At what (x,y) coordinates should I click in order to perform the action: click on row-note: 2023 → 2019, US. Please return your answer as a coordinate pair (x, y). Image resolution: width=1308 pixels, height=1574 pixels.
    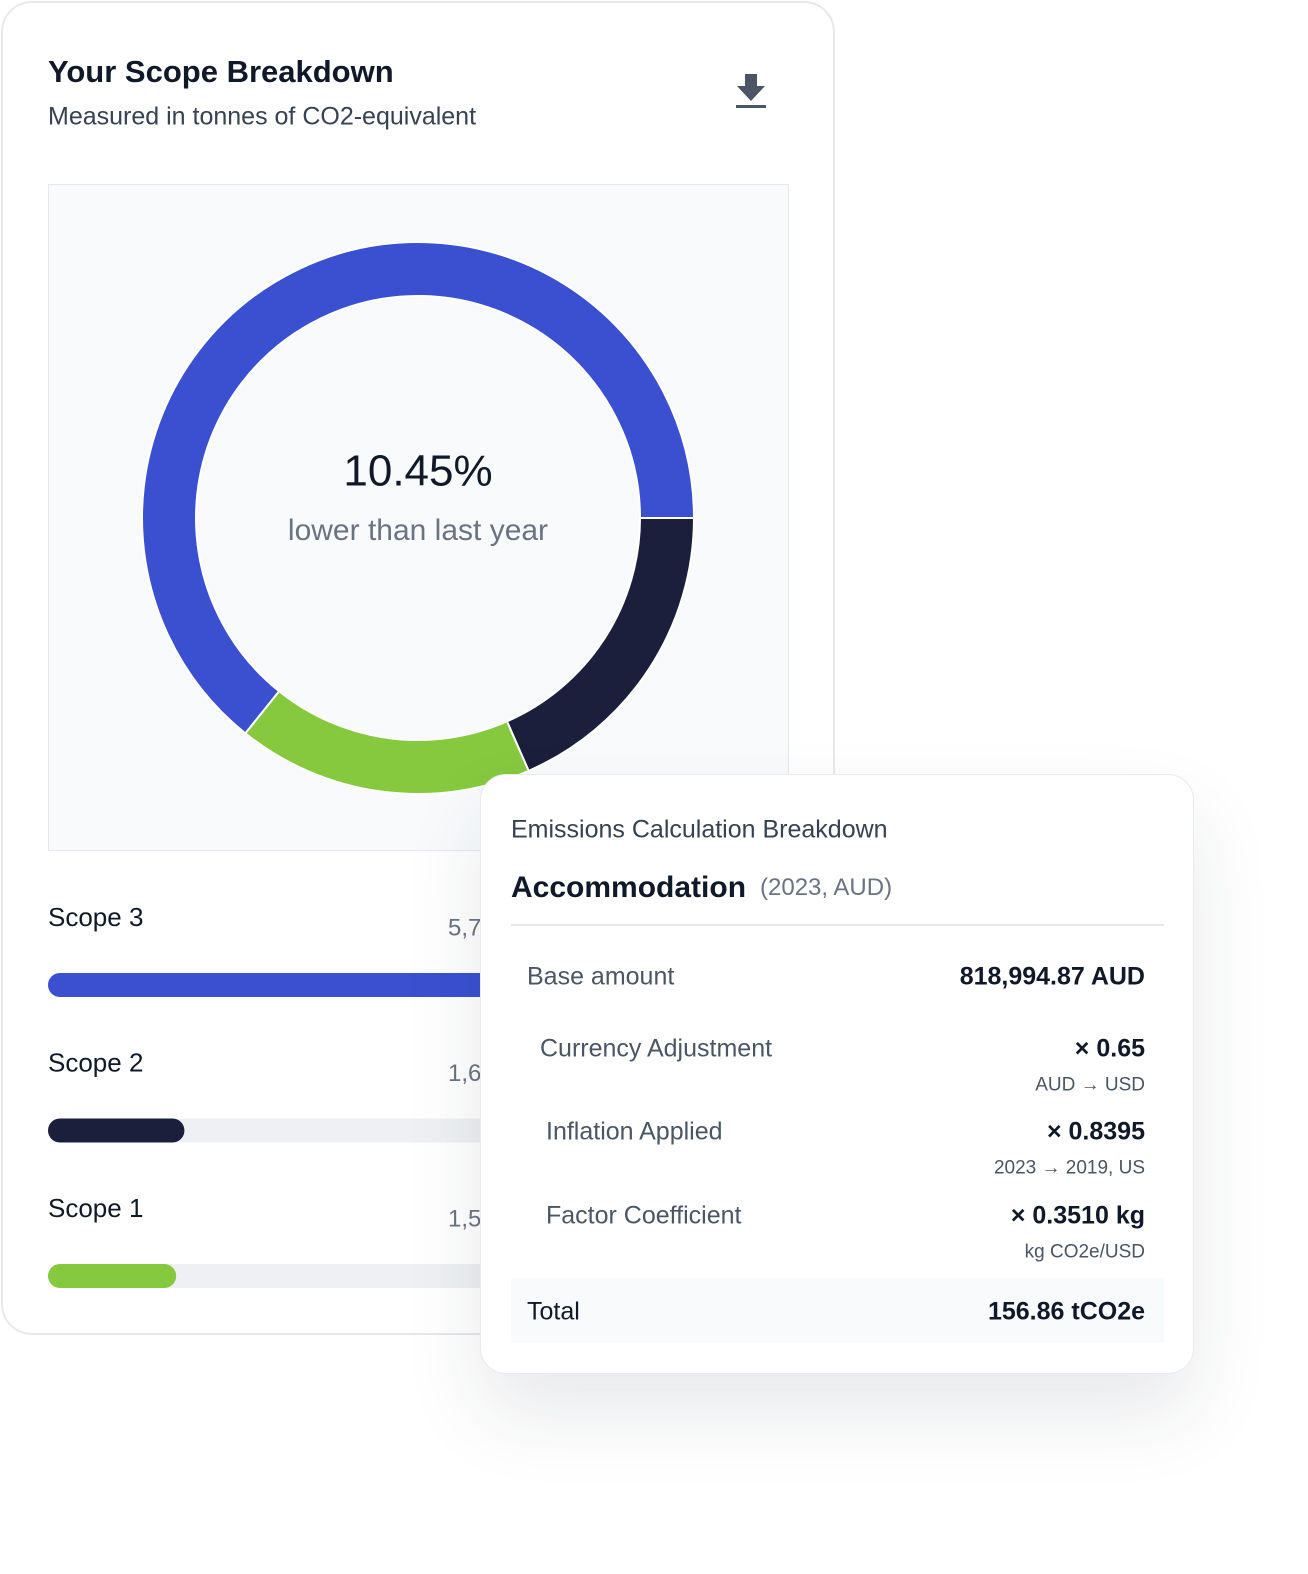
    Looking at the image, I should click on (1069, 1168).